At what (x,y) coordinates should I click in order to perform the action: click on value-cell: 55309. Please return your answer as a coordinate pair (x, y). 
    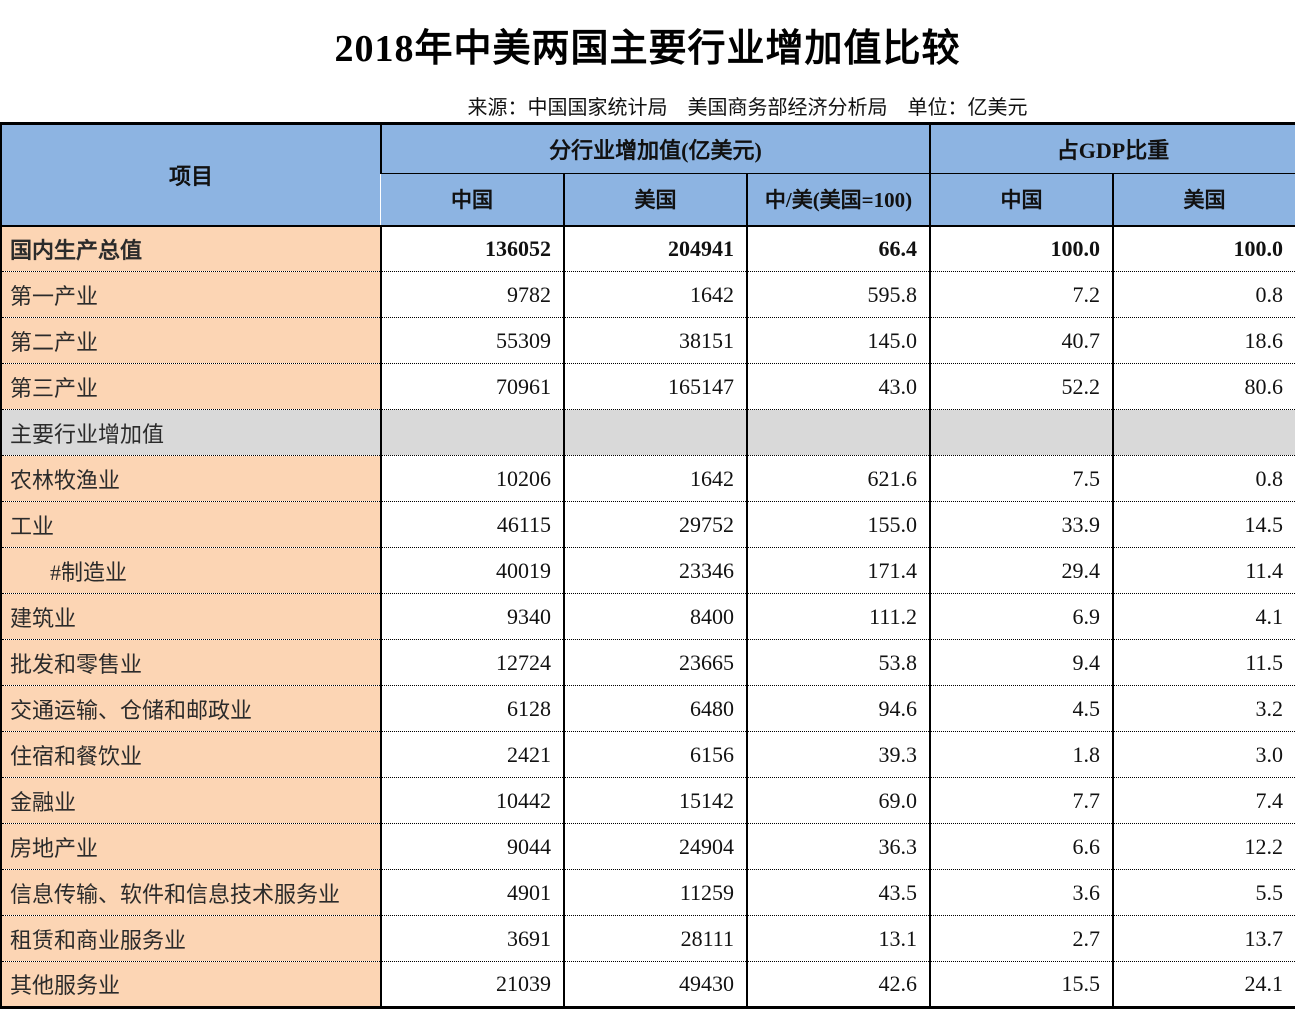
    Looking at the image, I should click on (472, 340).